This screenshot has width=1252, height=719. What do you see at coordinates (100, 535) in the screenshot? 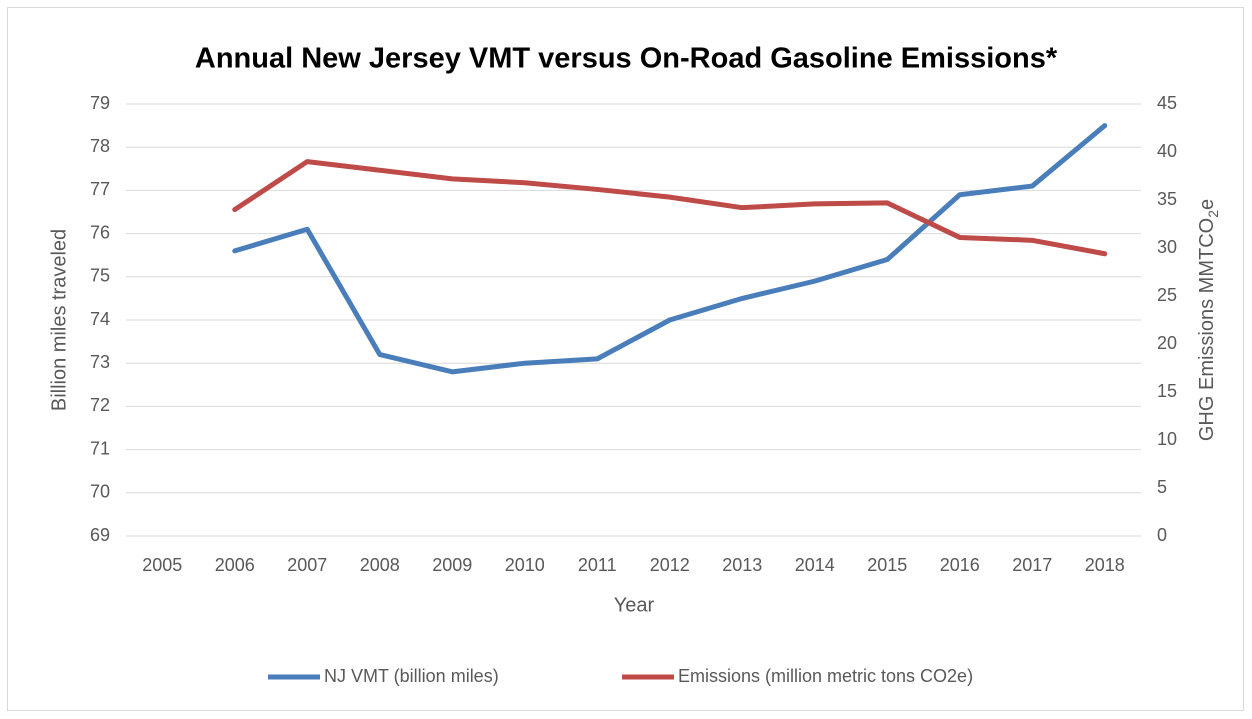
I see `y-tick-label: 69` at bounding box center [100, 535].